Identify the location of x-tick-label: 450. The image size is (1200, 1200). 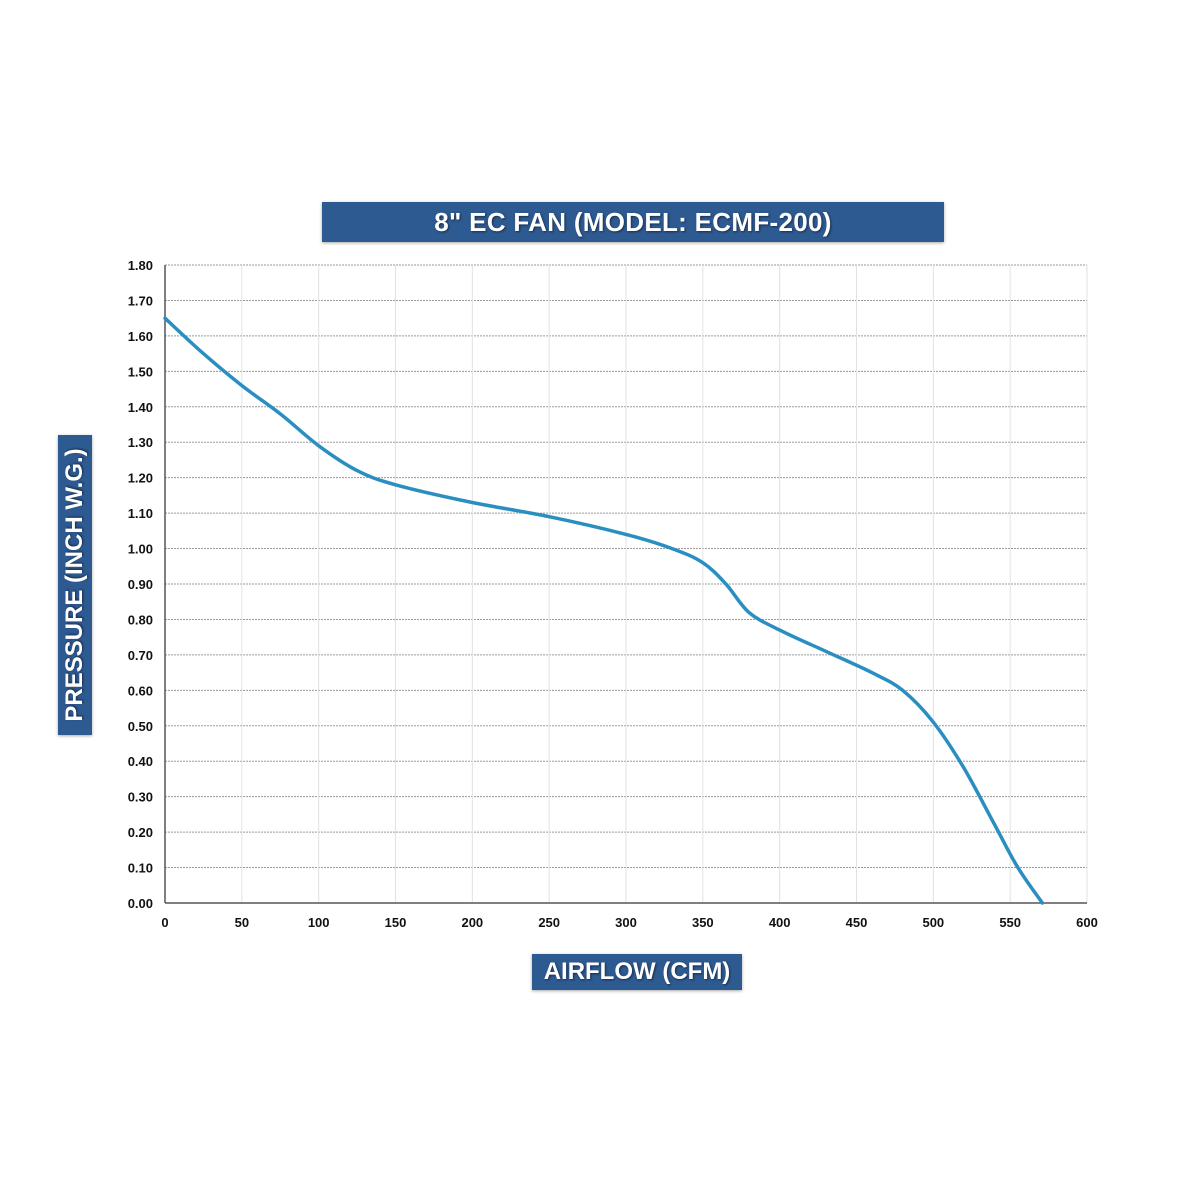
(857, 922).